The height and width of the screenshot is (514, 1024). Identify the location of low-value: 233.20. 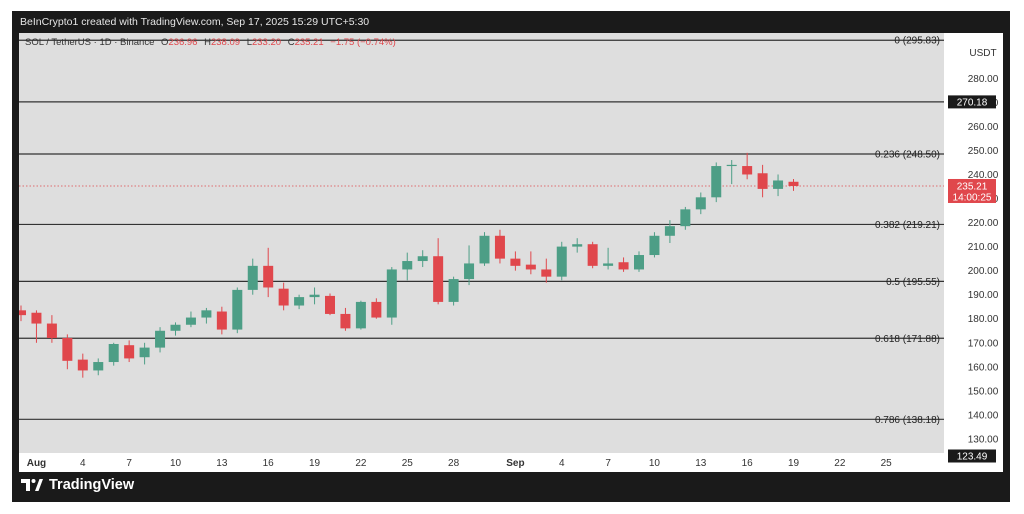
(266, 42).